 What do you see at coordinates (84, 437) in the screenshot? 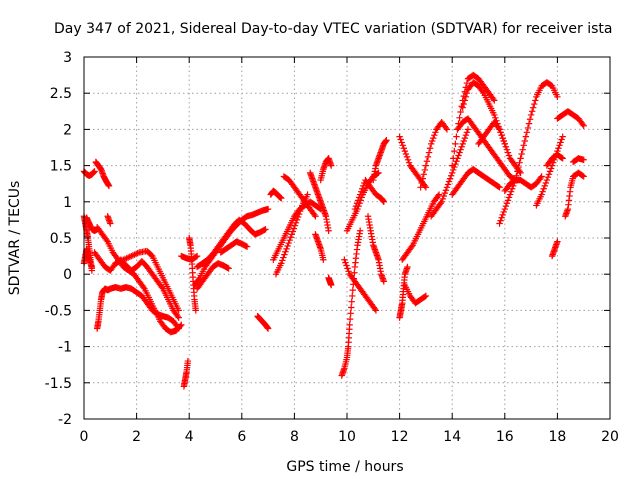
I see `x-tick-label: 0` at bounding box center [84, 437].